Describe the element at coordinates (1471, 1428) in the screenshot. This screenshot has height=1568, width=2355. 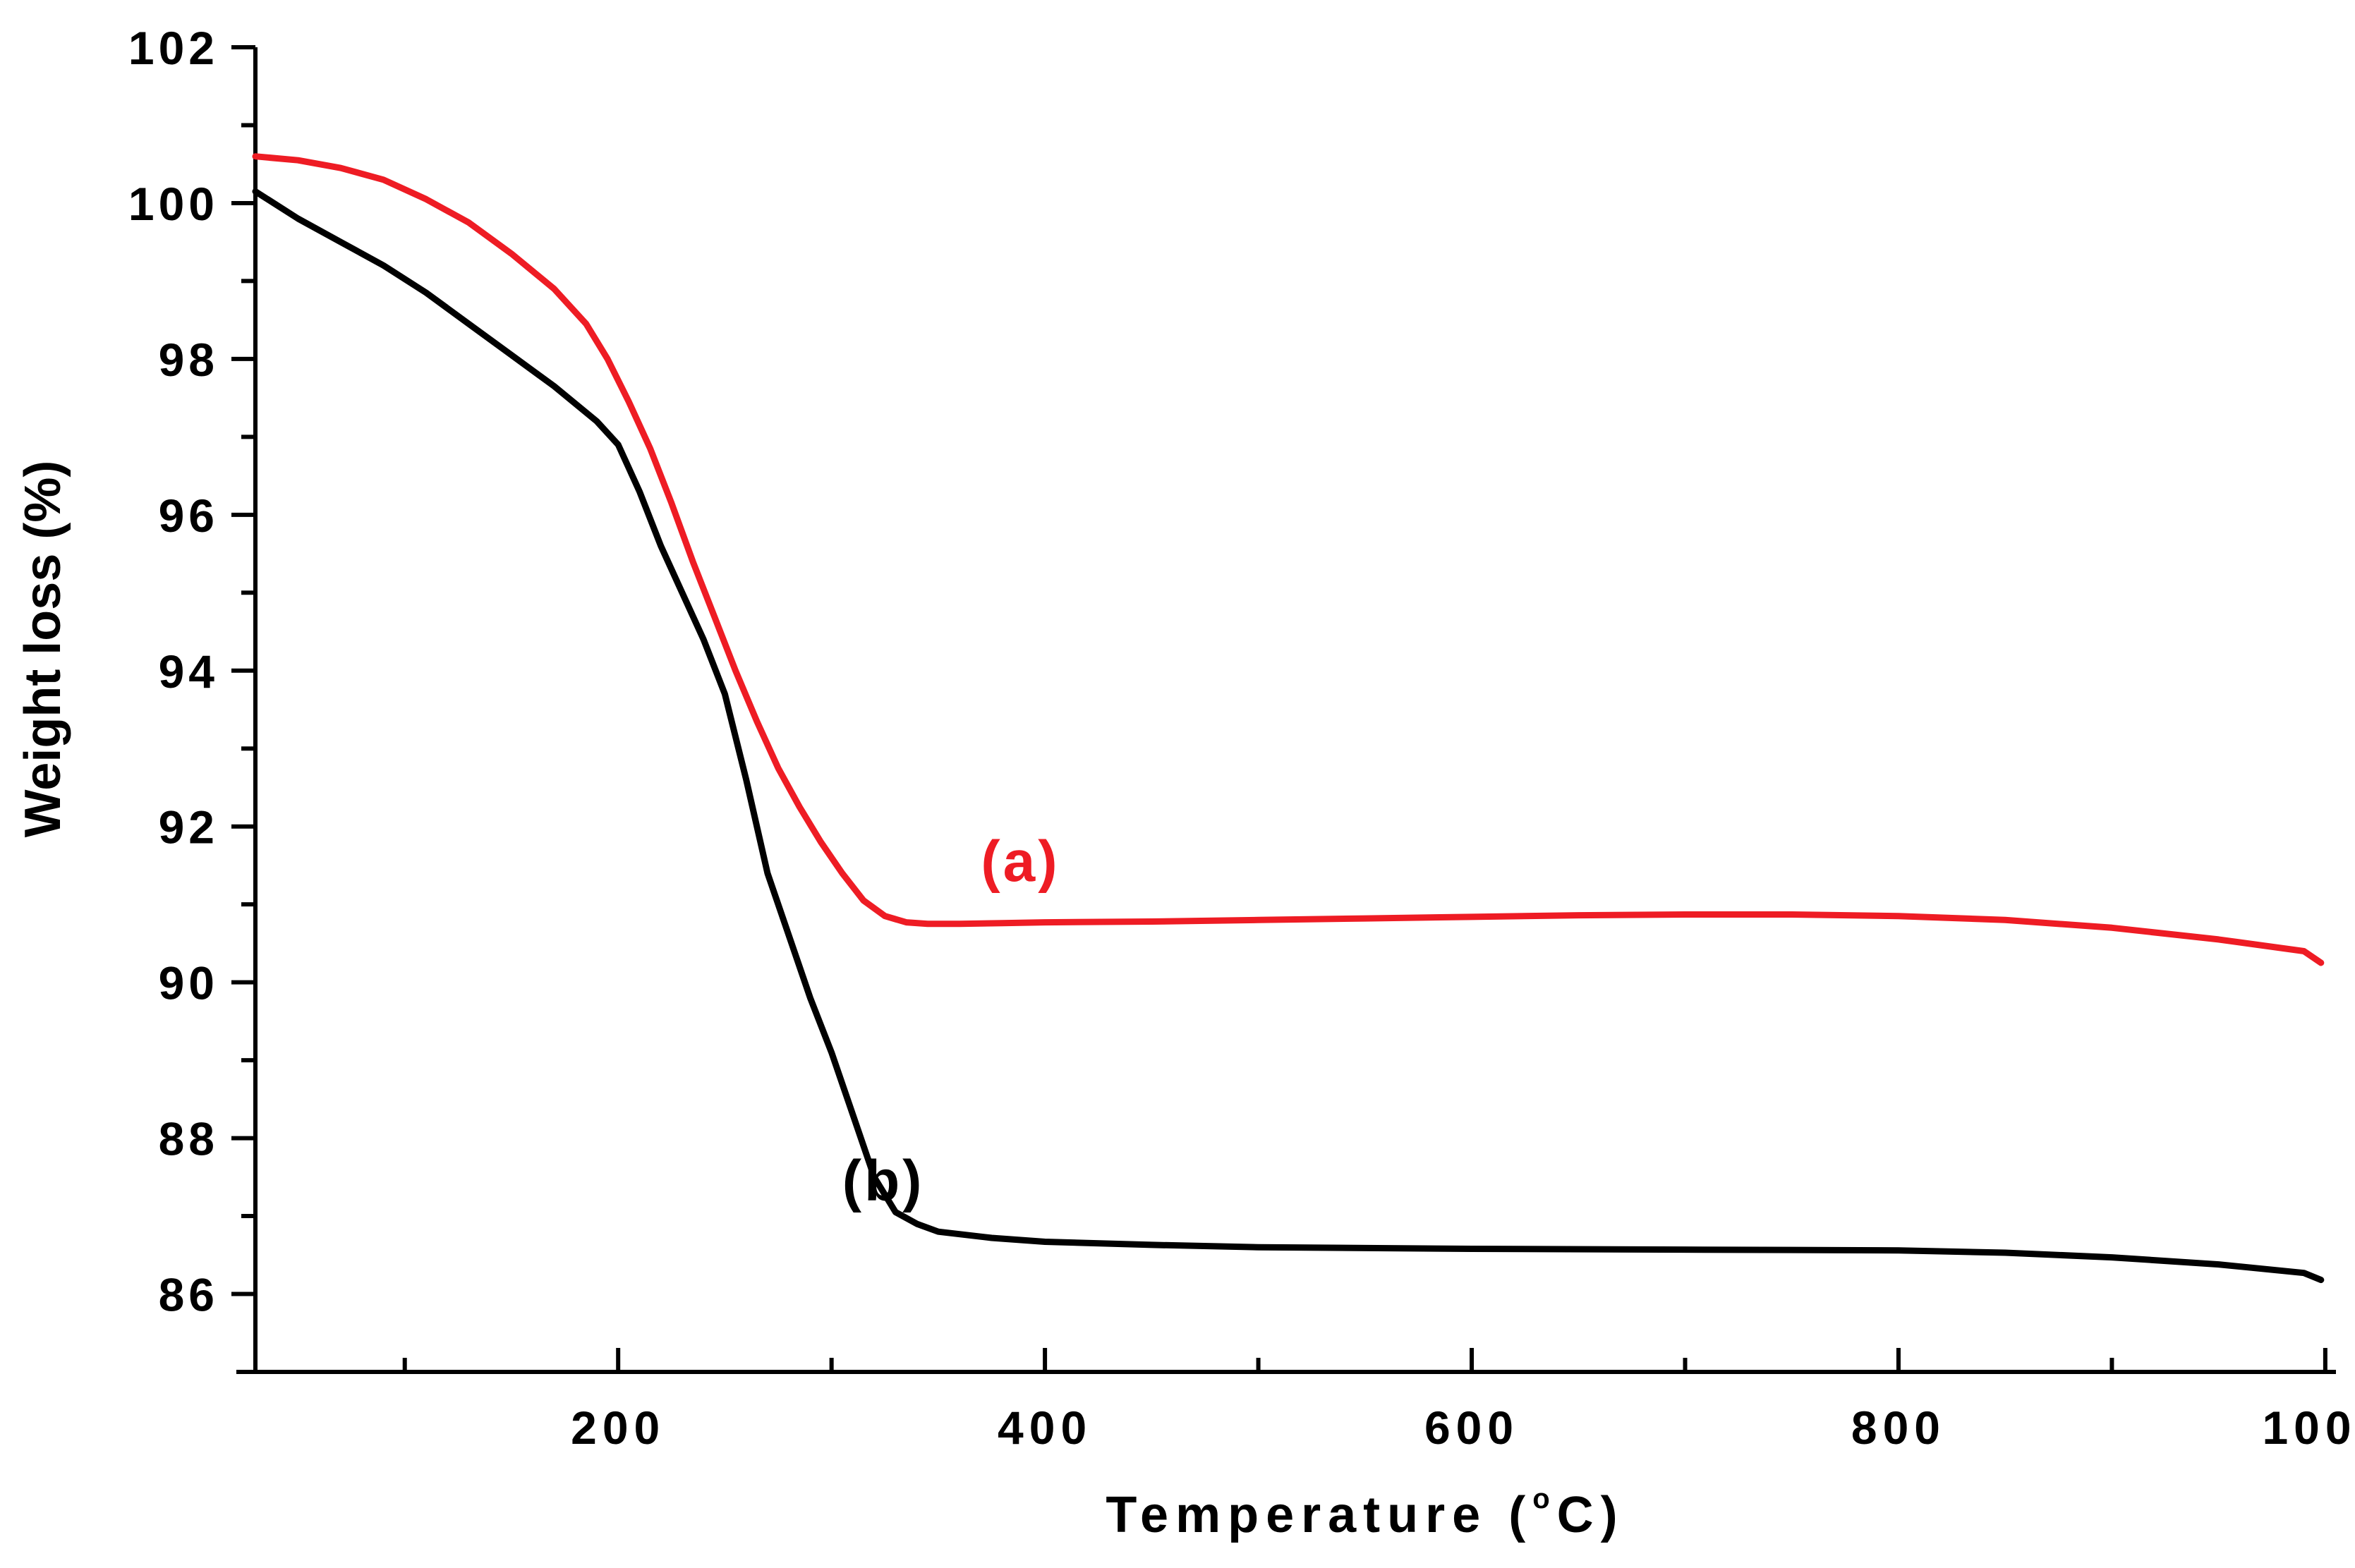
I see `x-tick-label: 600` at that location.